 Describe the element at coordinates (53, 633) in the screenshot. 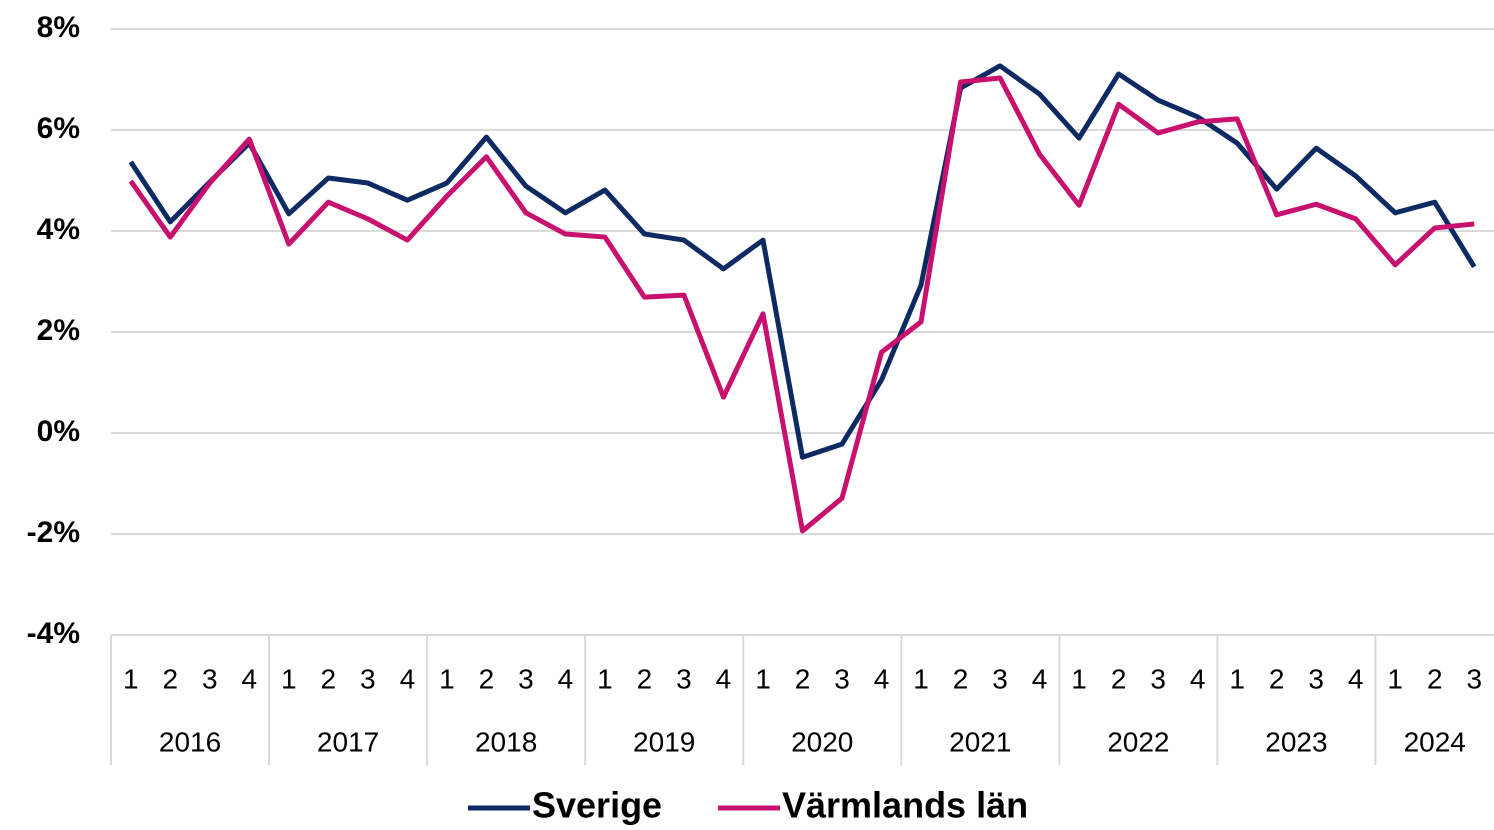

I see `y-tick-label: -4%` at that location.